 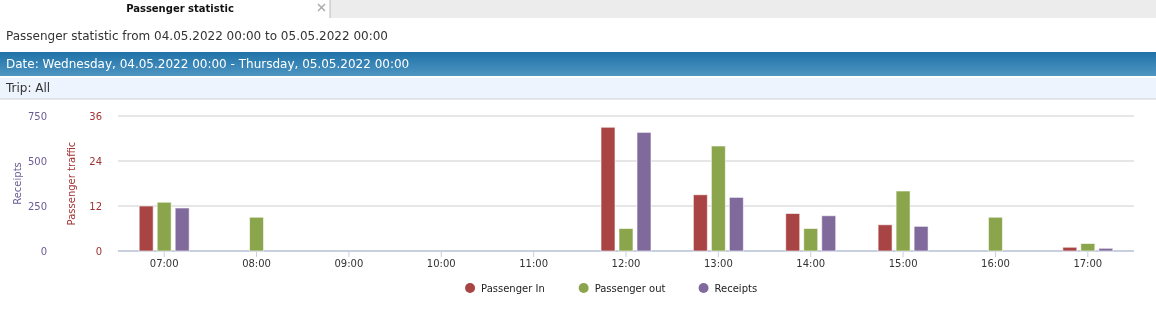 What do you see at coordinates (513, 288) in the screenshot?
I see `legend-label: Passenger In` at bounding box center [513, 288].